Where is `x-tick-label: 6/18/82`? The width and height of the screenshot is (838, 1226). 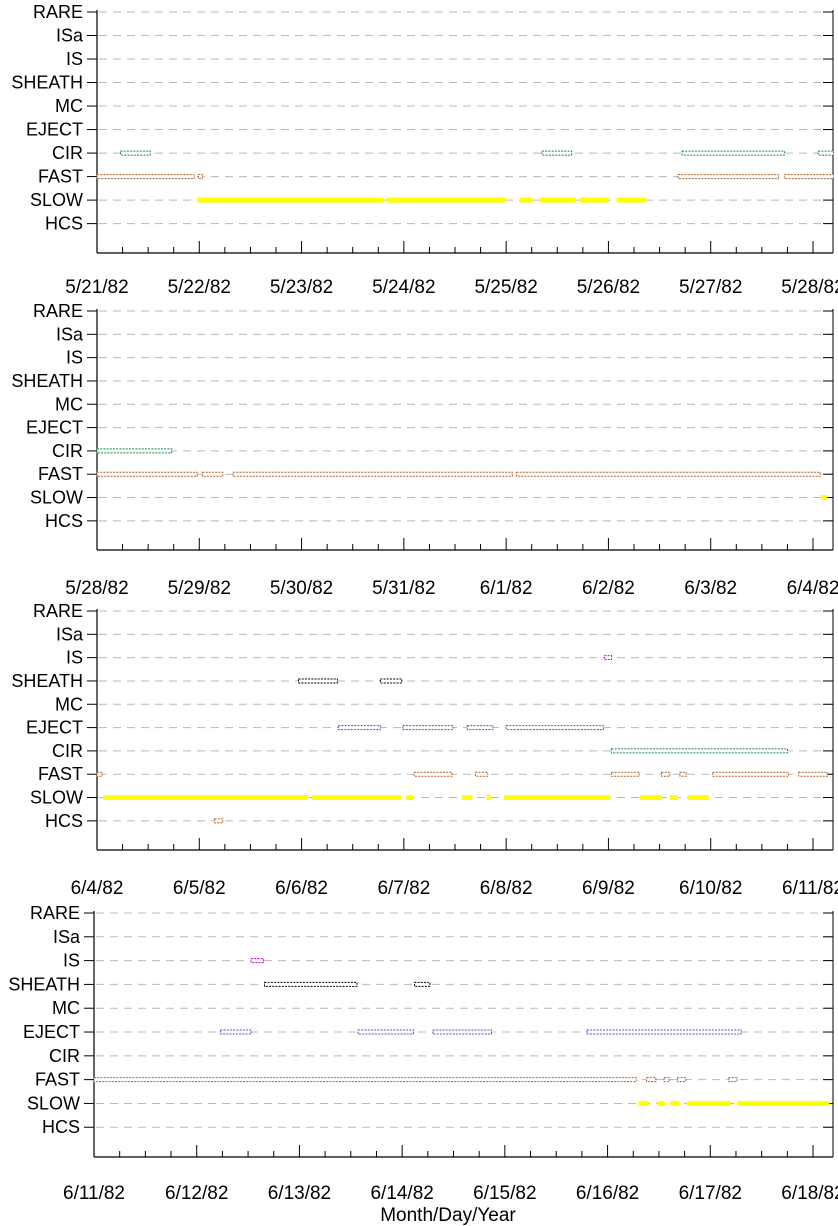
x-tick-label: 6/18/82 is located at coordinates (809, 1193).